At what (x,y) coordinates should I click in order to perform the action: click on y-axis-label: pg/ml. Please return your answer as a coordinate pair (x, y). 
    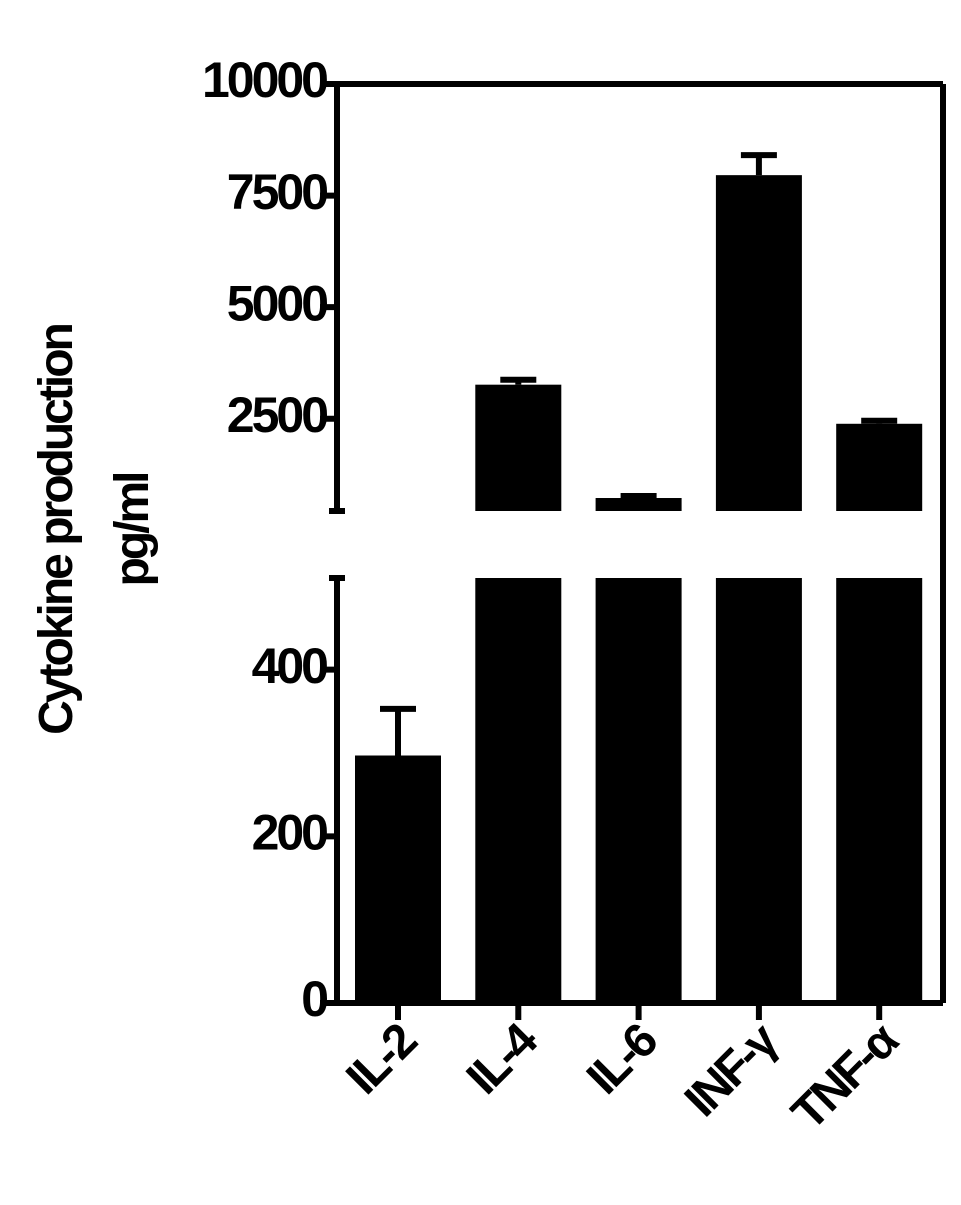
    Looking at the image, I should click on (132, 530).